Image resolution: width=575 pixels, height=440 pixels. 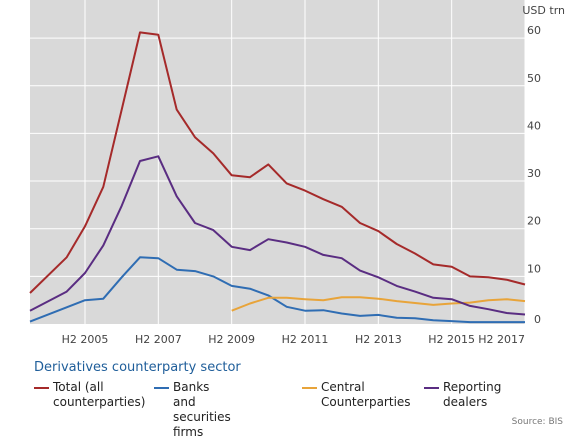 I want to click on y-tick-label: 50, so click(x=534, y=78).